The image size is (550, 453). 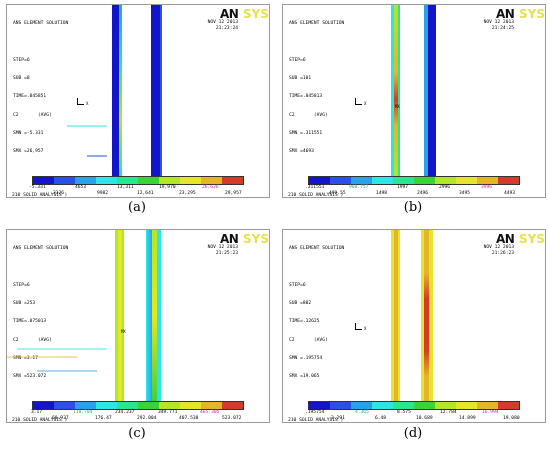 What do you see at coordinates (315, 412) in the screenshot?
I see `legend-tick: .195754` at bounding box center [315, 412].